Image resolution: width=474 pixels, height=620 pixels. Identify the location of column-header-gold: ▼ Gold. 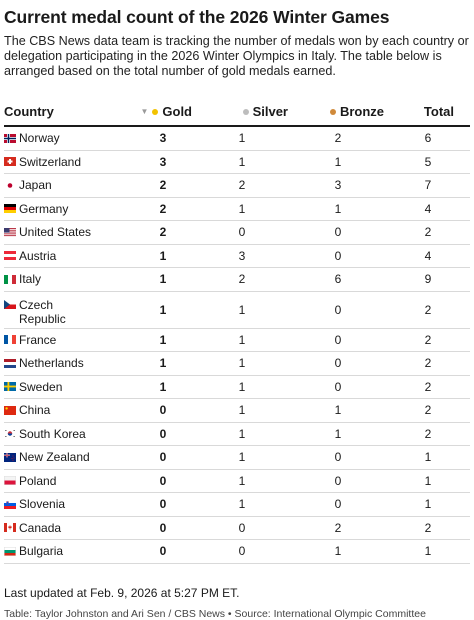
(162, 111).